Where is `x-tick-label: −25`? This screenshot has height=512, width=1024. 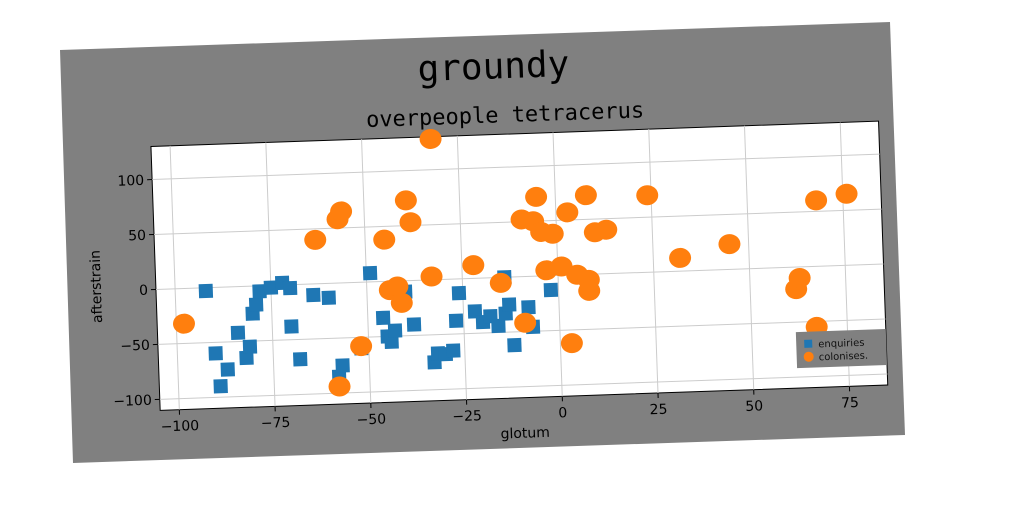
x-tick-label: −25 is located at coordinates (467, 416).